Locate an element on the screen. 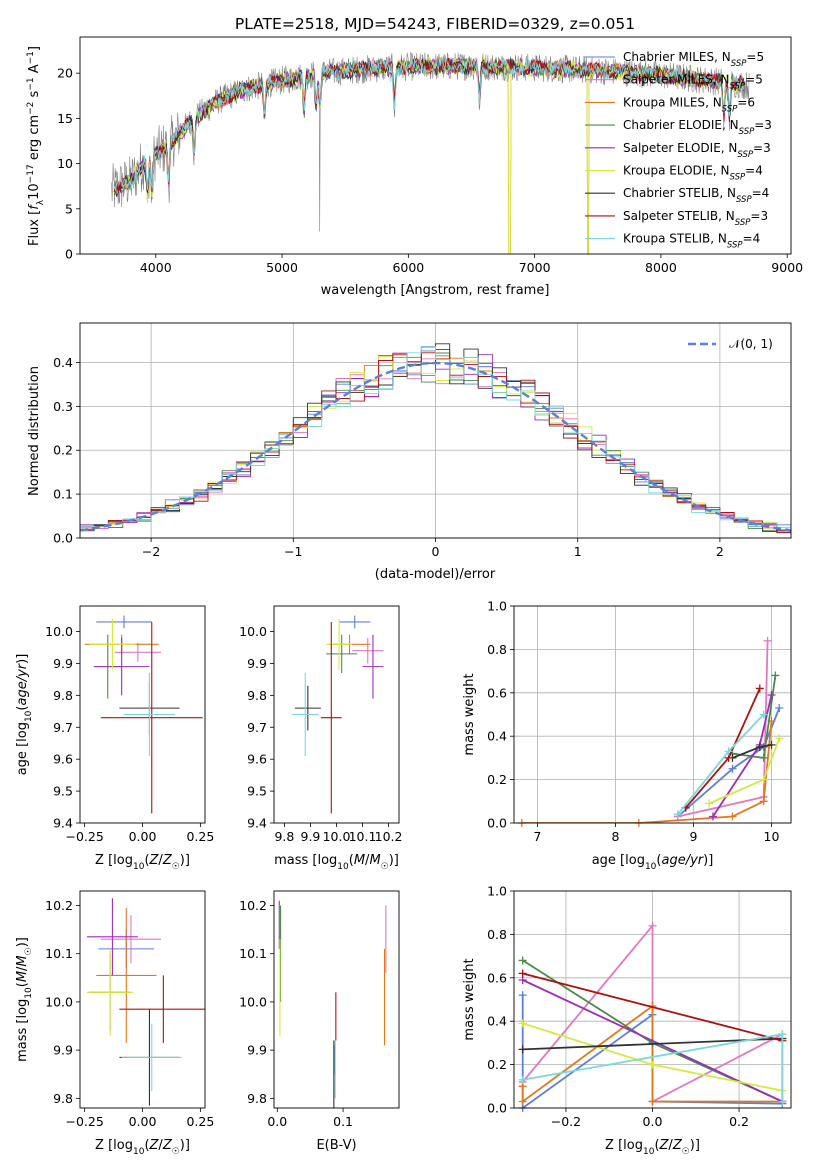 This screenshot has width=819, height=1170. mass-vs-ebv-ytick-label: 9.8 is located at coordinates (257, 1098).